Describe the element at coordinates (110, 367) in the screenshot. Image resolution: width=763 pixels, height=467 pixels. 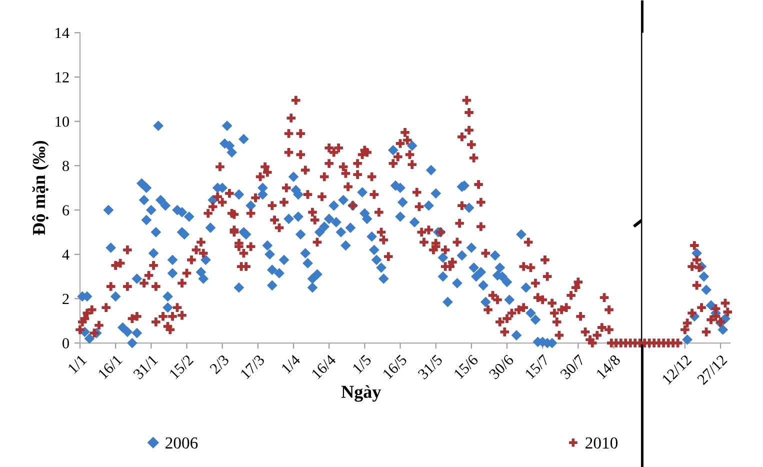
I see `x-tick-label: 16/1` at that location.